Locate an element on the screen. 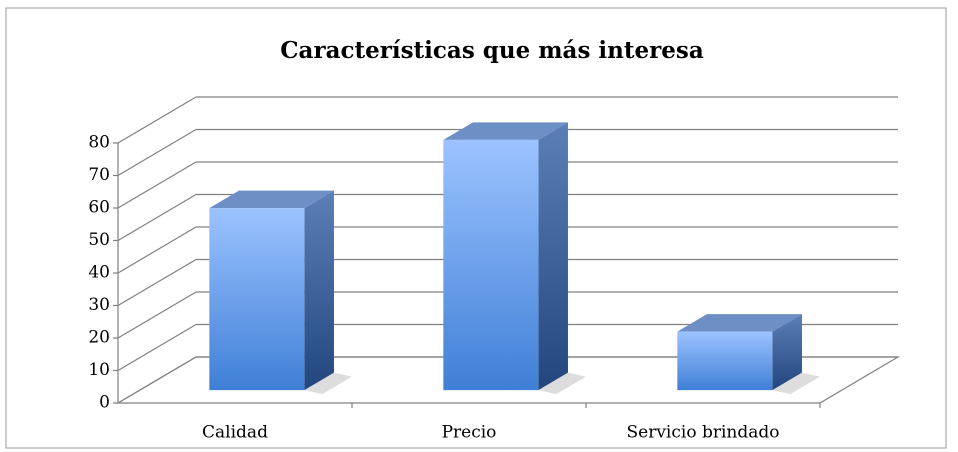  y-tick-label: 20 is located at coordinates (99, 338).